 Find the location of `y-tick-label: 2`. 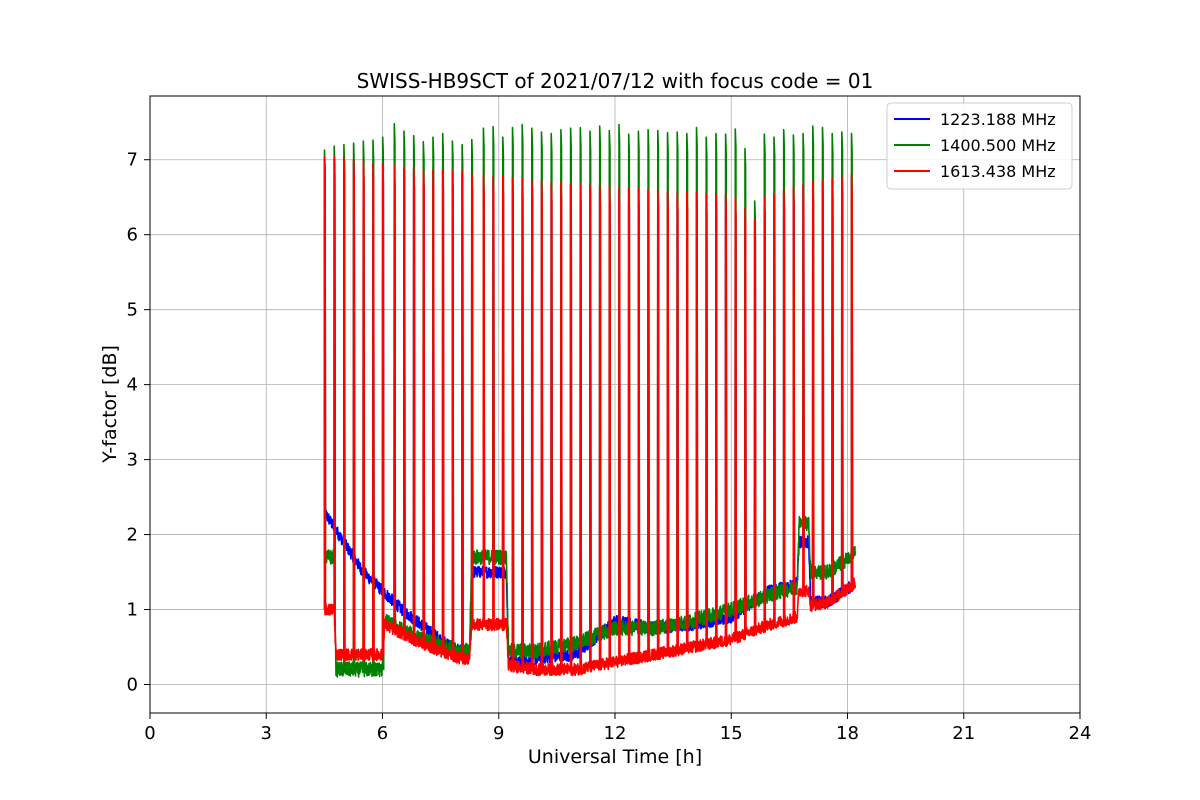

y-tick-label: 2 is located at coordinates (132, 535).